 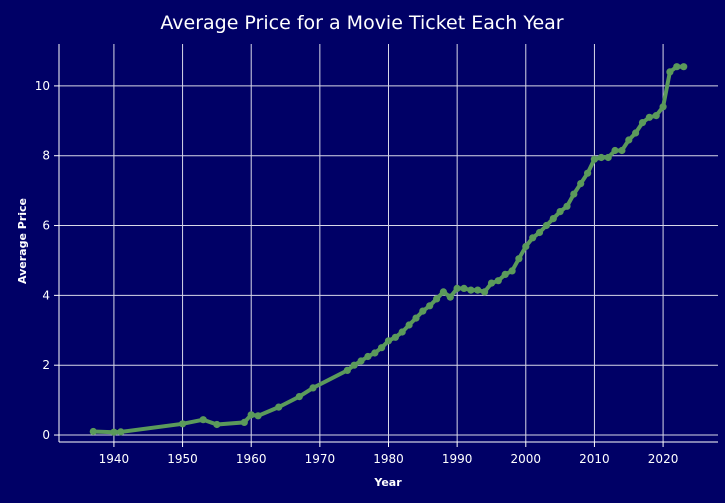 What do you see at coordinates (22, 241) in the screenshot?
I see `y-axis-label: Average Price` at bounding box center [22, 241].